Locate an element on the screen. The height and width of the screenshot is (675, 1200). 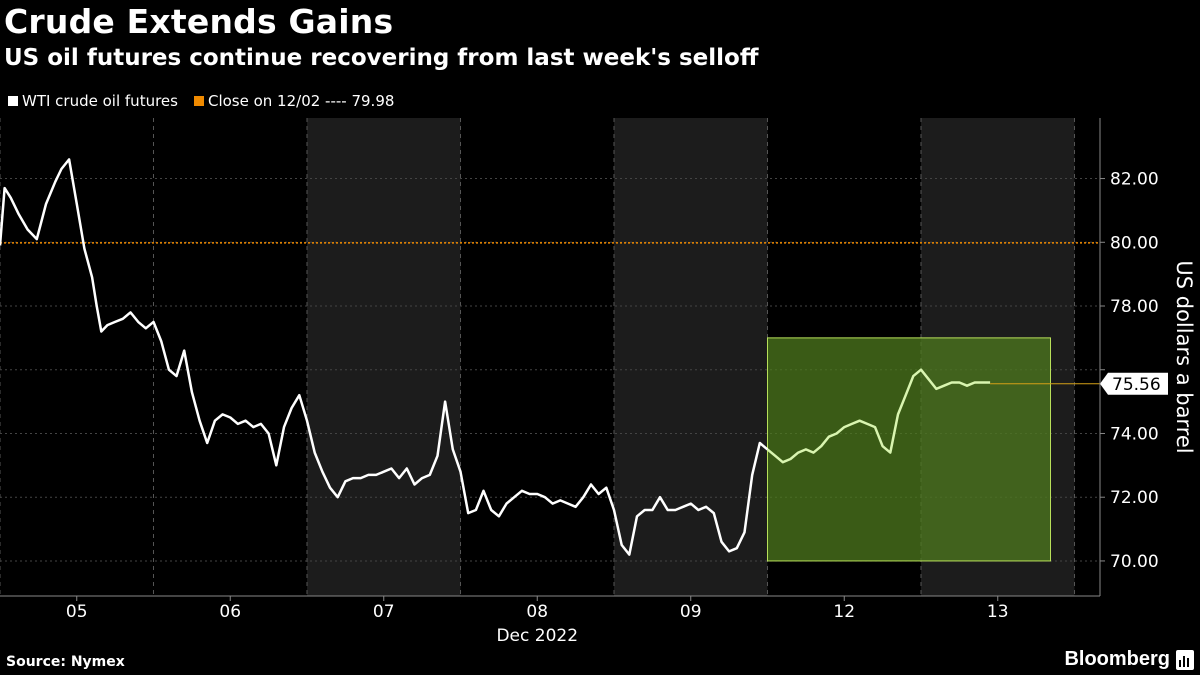
series-swatch-icon is located at coordinates (13, 101).